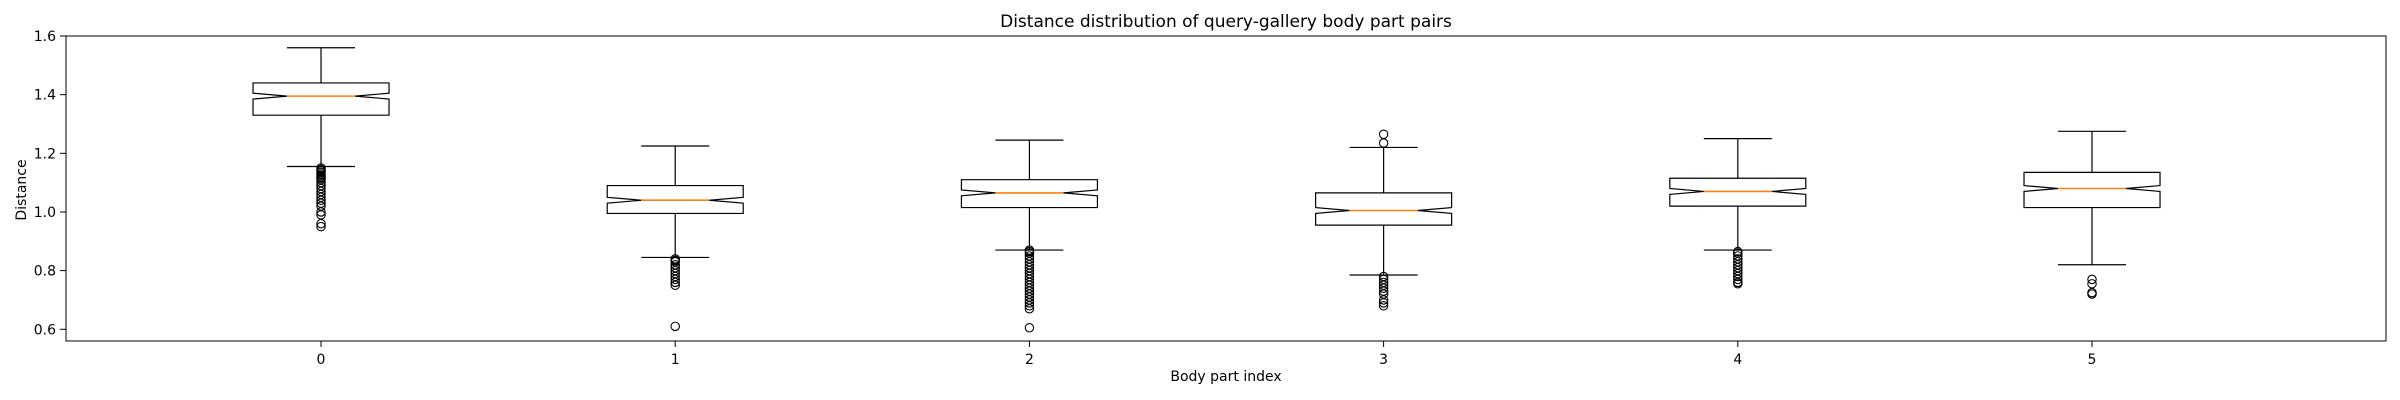 The image size is (2400, 400). What do you see at coordinates (1737, 360) in the screenshot?
I see `x-tick-label: 4` at bounding box center [1737, 360].